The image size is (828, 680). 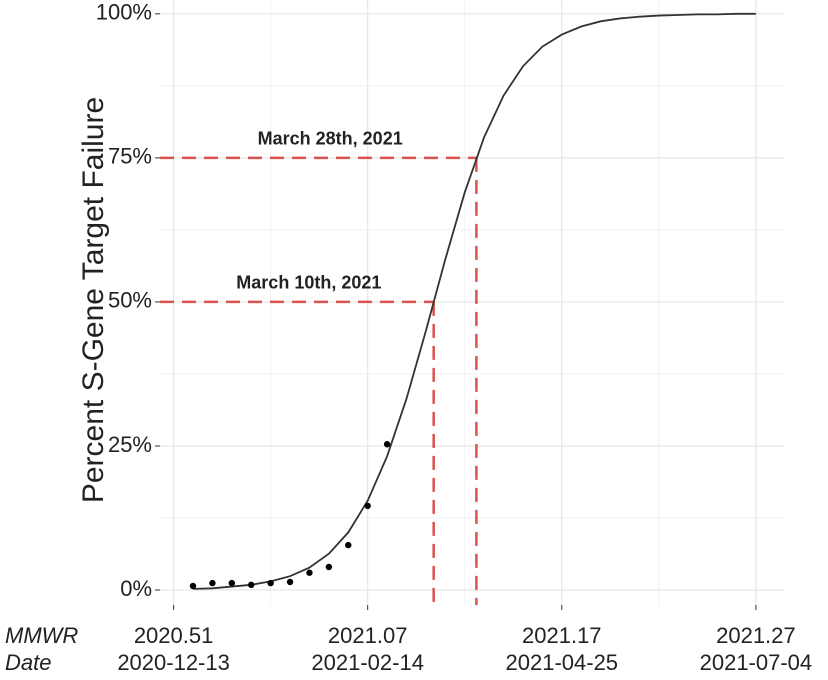 What do you see at coordinates (93, 300) in the screenshot?
I see `y-axis-title: Percent S-Gene Target Failure` at bounding box center [93, 300].